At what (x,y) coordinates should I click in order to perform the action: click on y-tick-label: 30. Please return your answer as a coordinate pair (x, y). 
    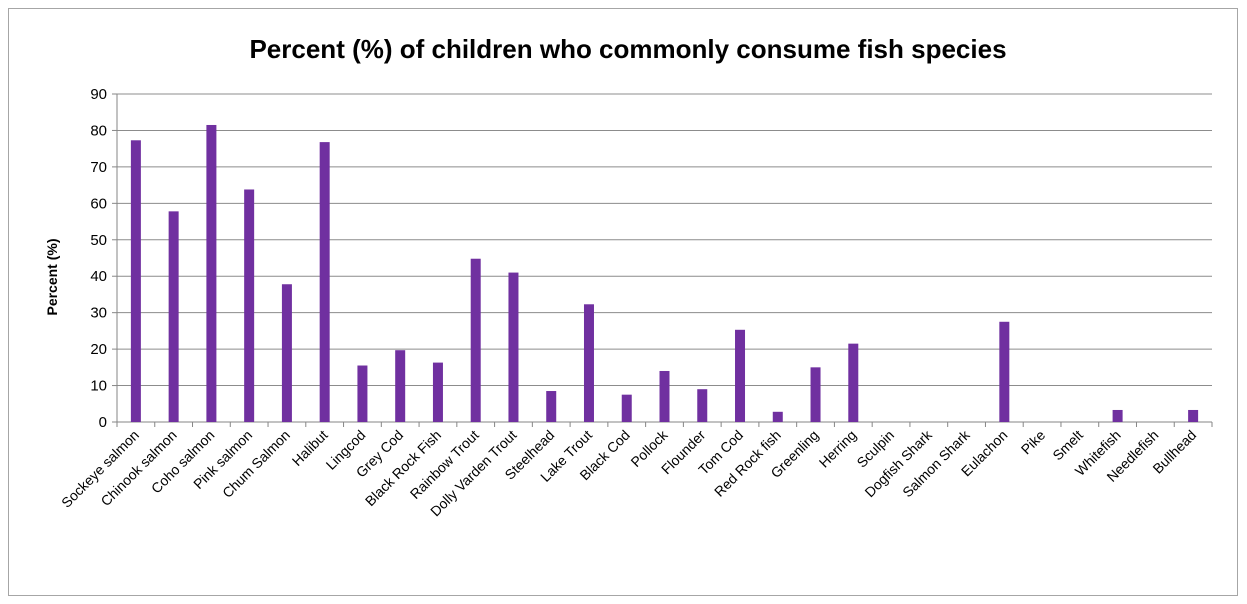
    Looking at the image, I should click on (98, 313).